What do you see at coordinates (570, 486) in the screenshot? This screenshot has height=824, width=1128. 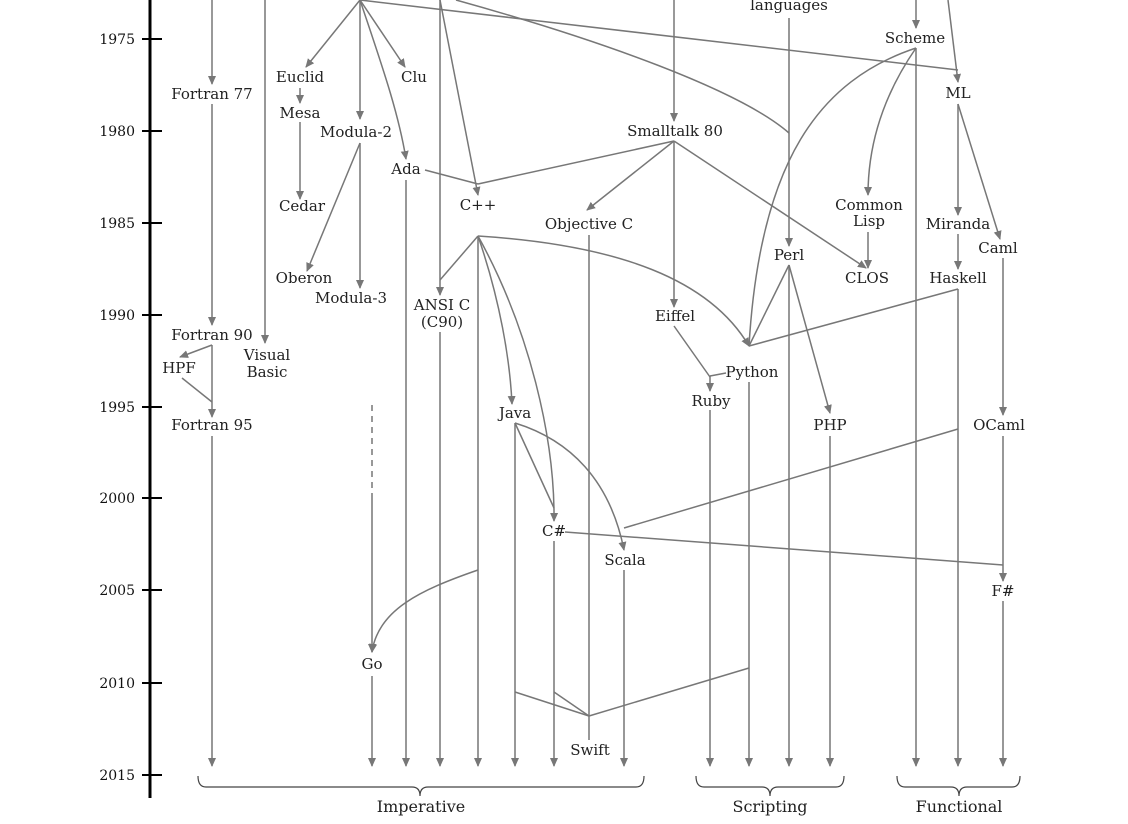 I see `edge-java-to-scala` at bounding box center [570, 486].